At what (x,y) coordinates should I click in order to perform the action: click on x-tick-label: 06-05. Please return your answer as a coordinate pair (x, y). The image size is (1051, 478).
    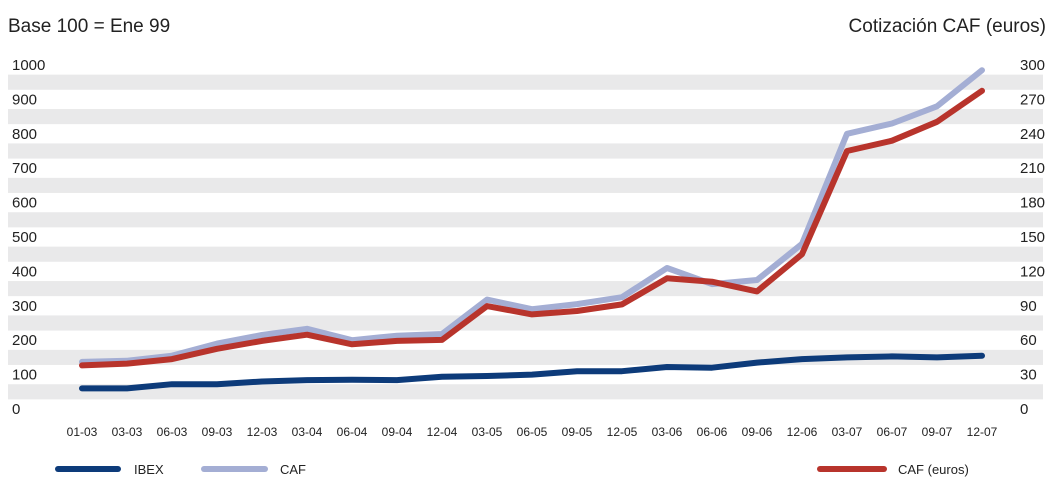
    Looking at the image, I should click on (532, 432).